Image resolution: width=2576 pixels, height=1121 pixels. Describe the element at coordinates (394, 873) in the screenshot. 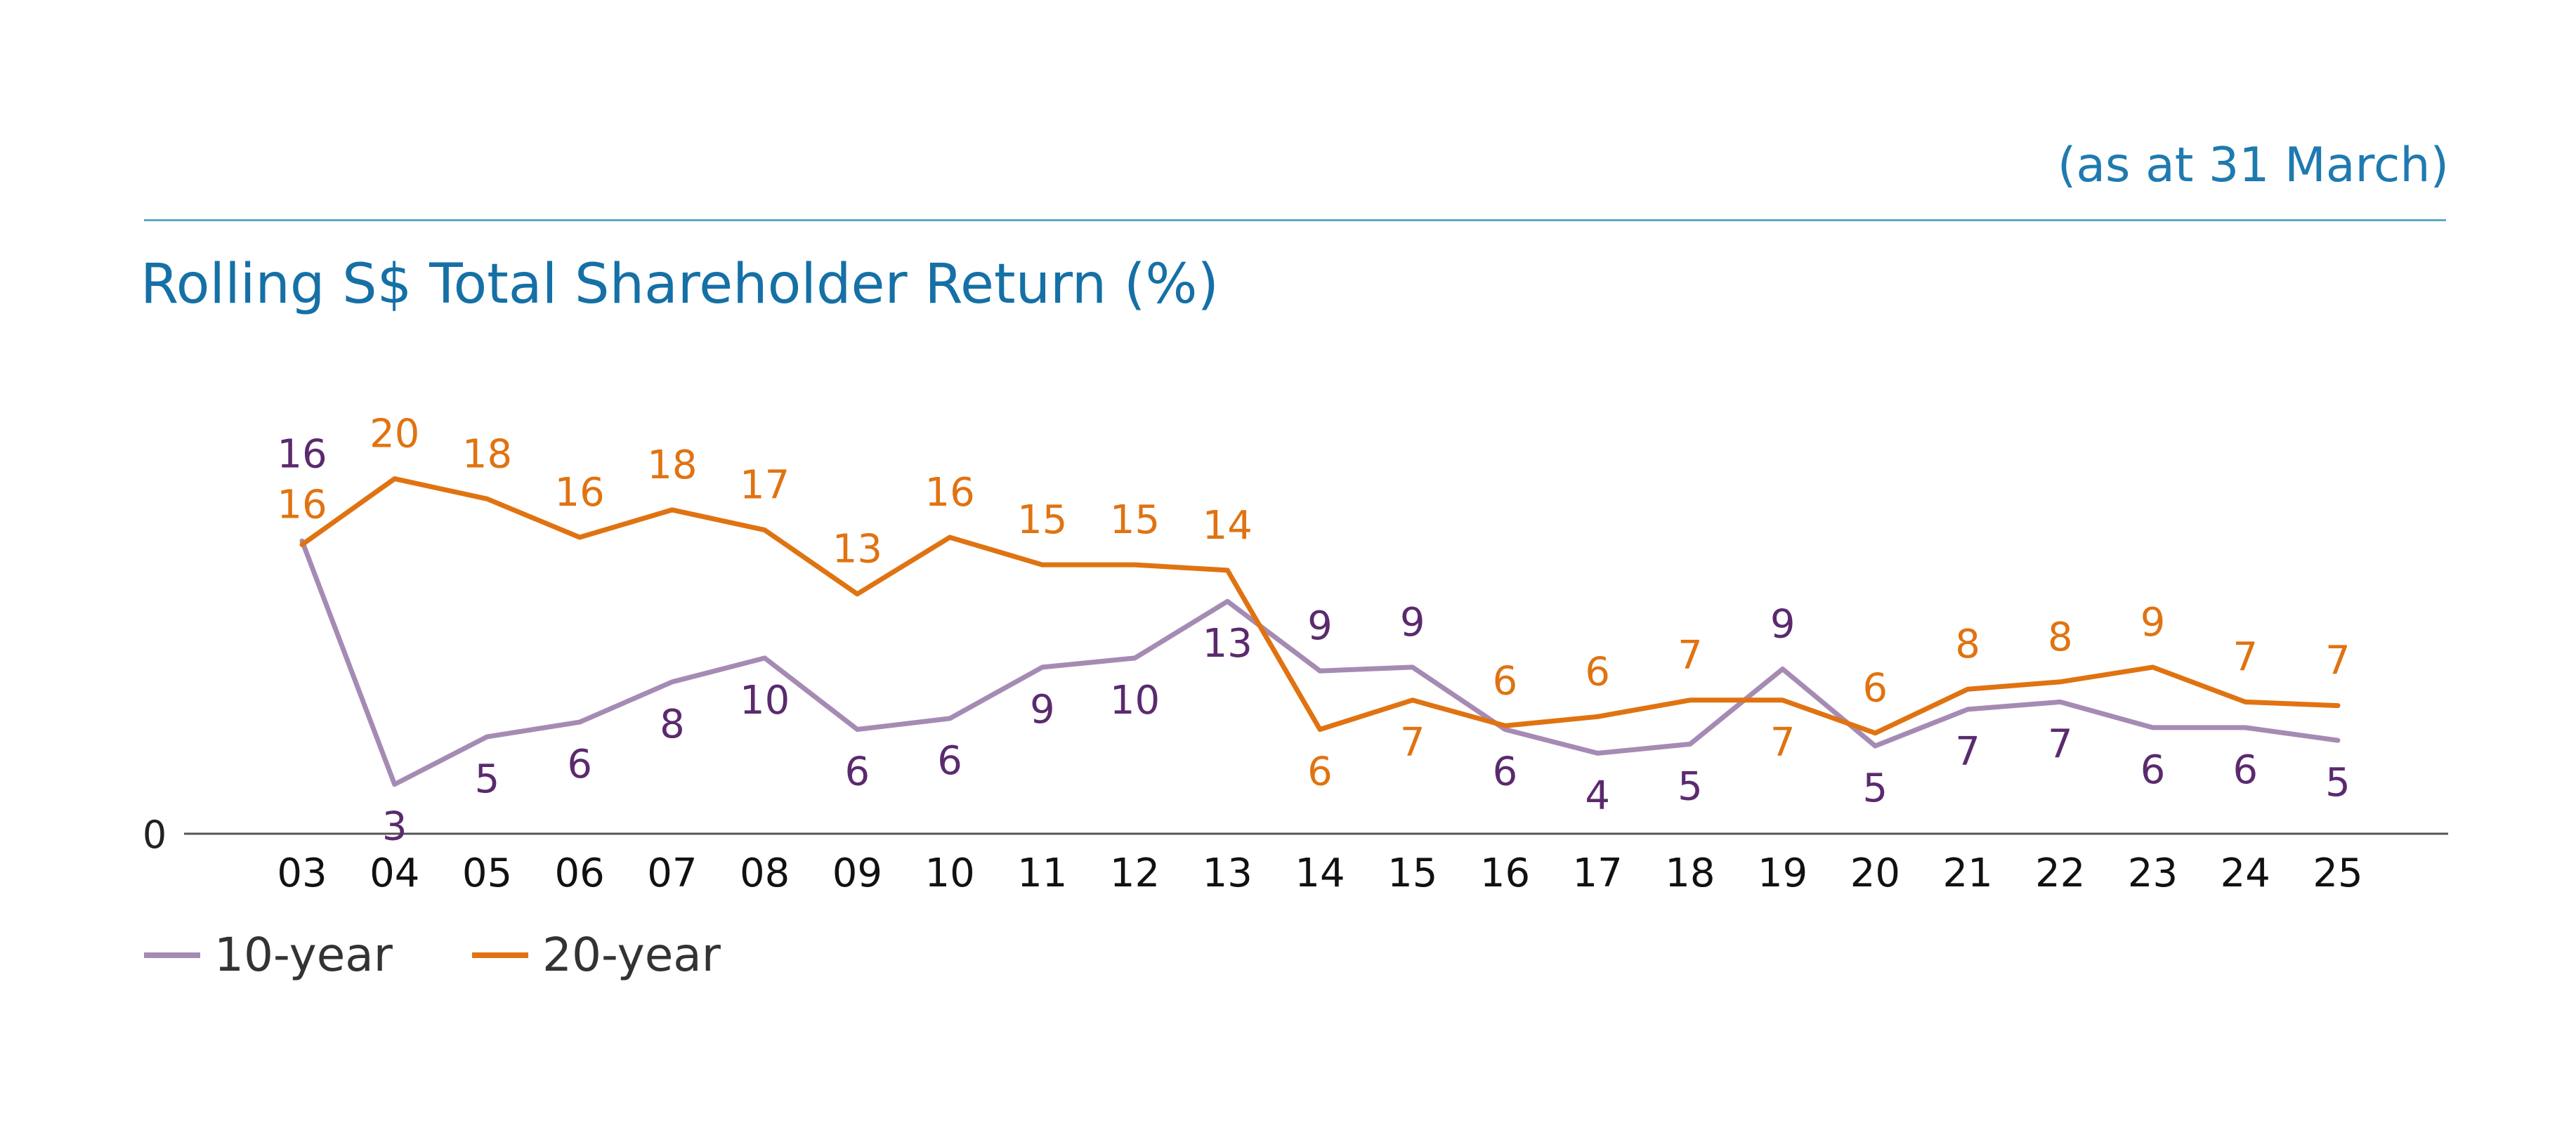

I see `x-tick-label: 04` at that location.